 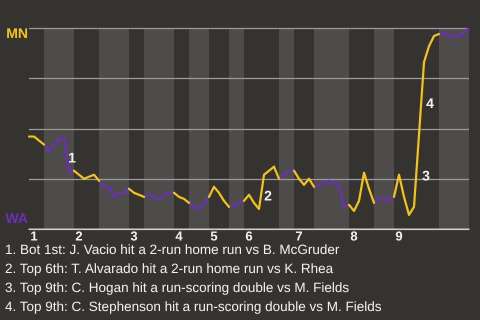 I want to click on x-tick-label: 3, so click(x=134, y=236).